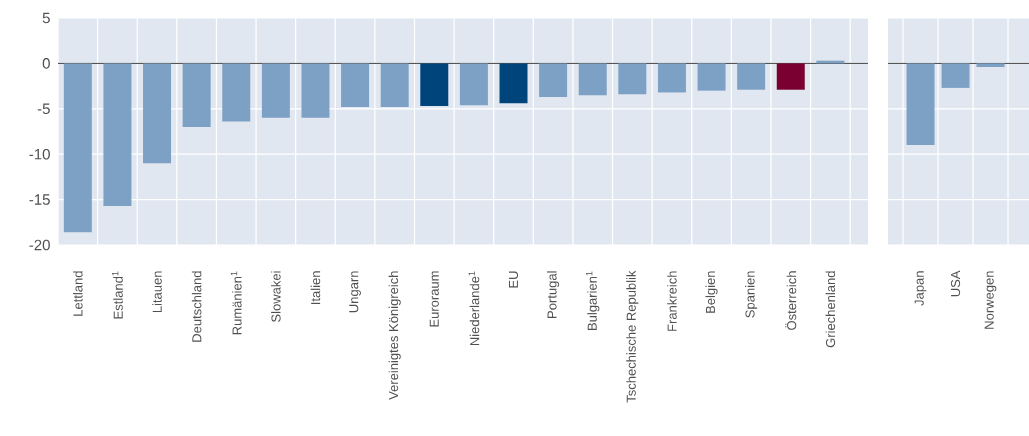  I want to click on x-tick-label: Italien, so click(315, 287).